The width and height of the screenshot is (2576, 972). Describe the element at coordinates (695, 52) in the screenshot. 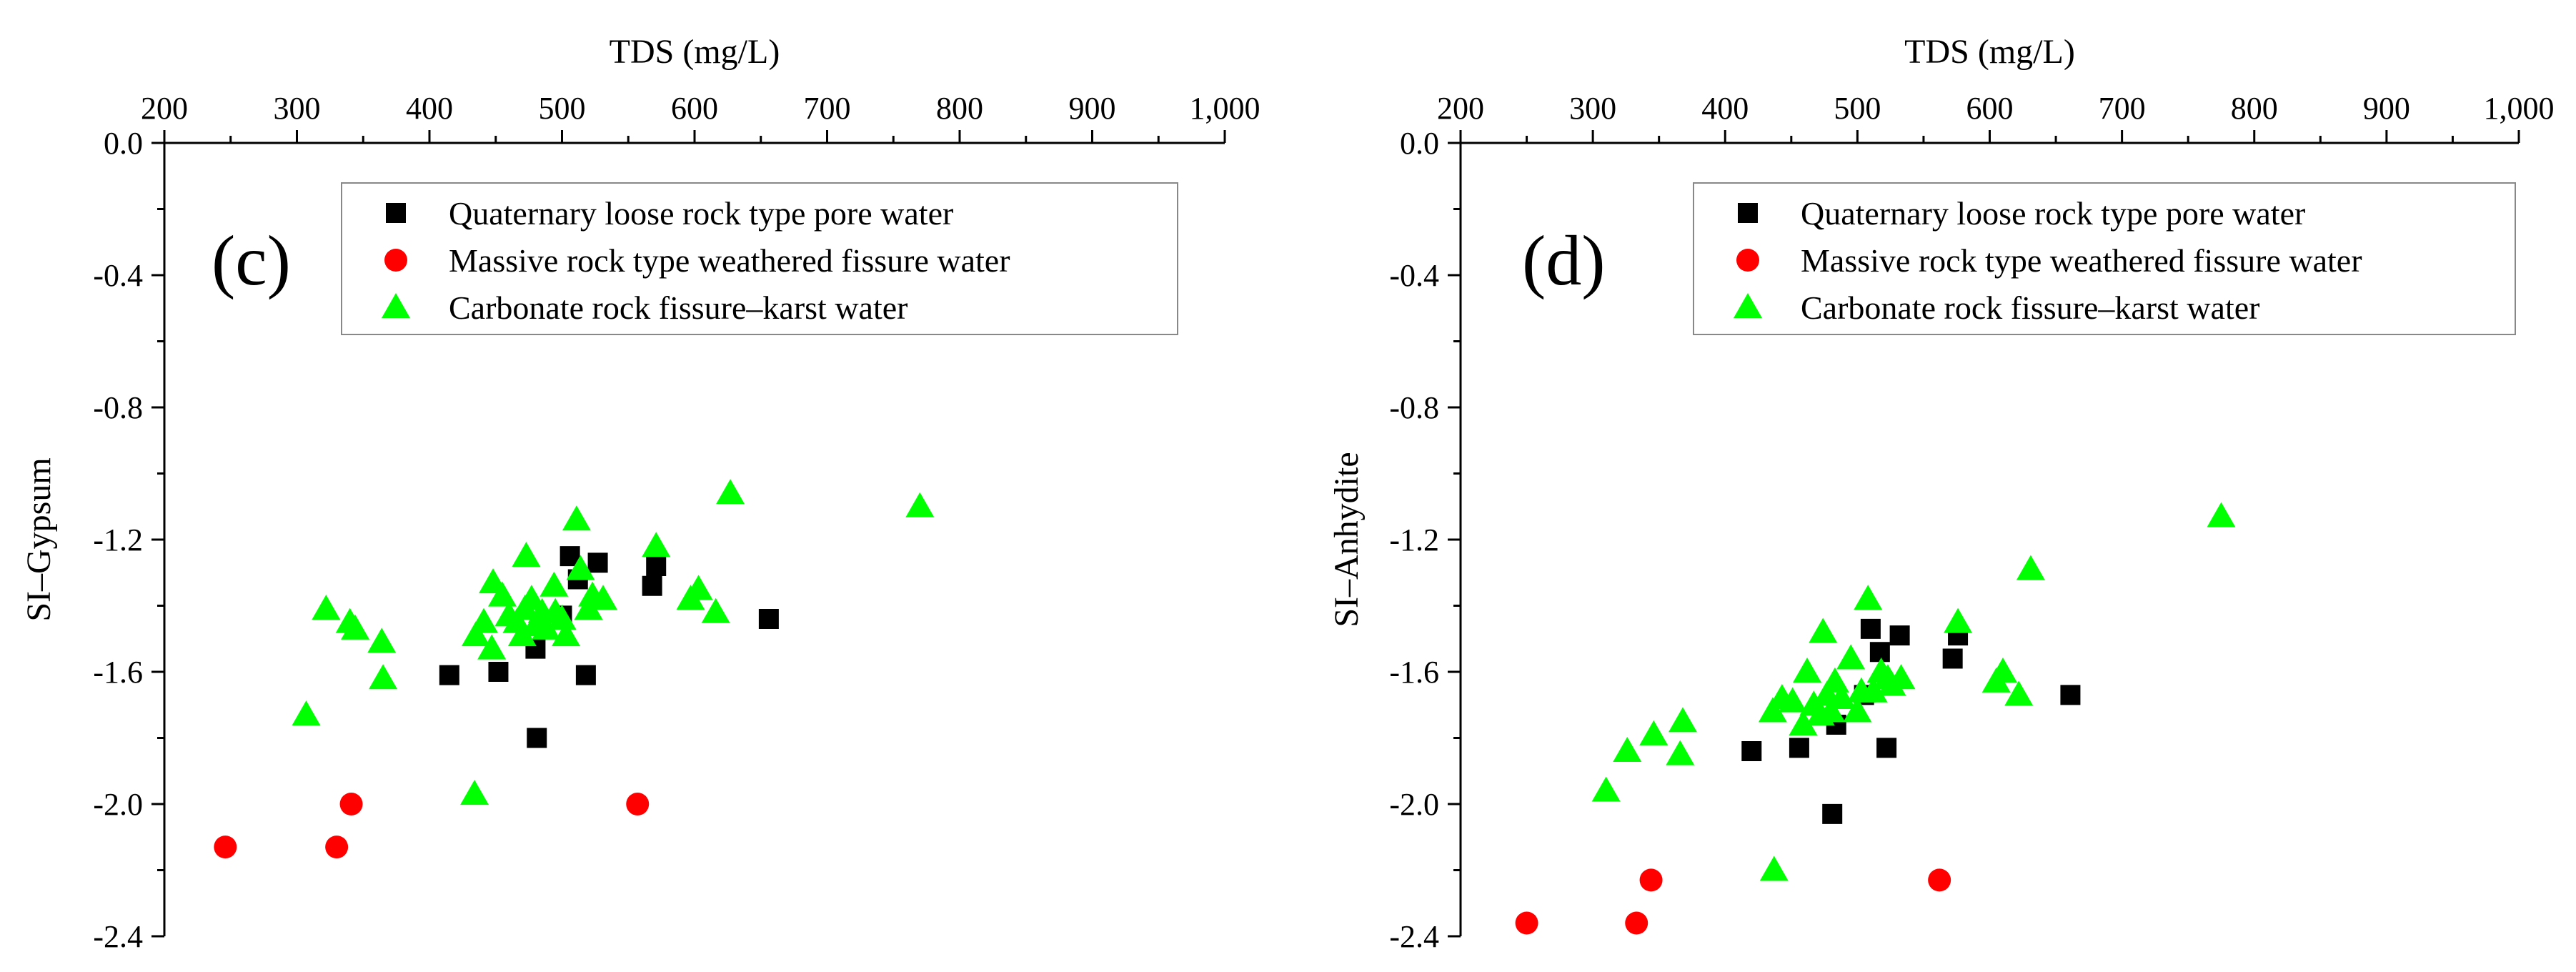

I see `x-axis-title: TDS (mg/L)` at that location.